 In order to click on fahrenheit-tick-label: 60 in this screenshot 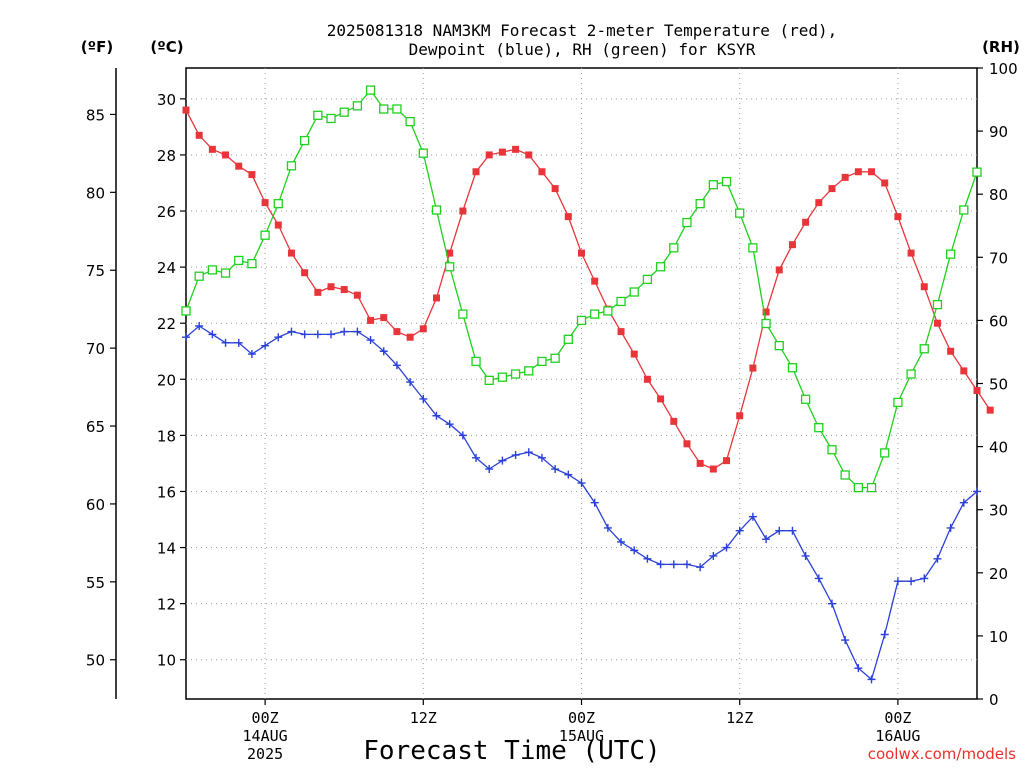, I will do `click(95, 505)`.